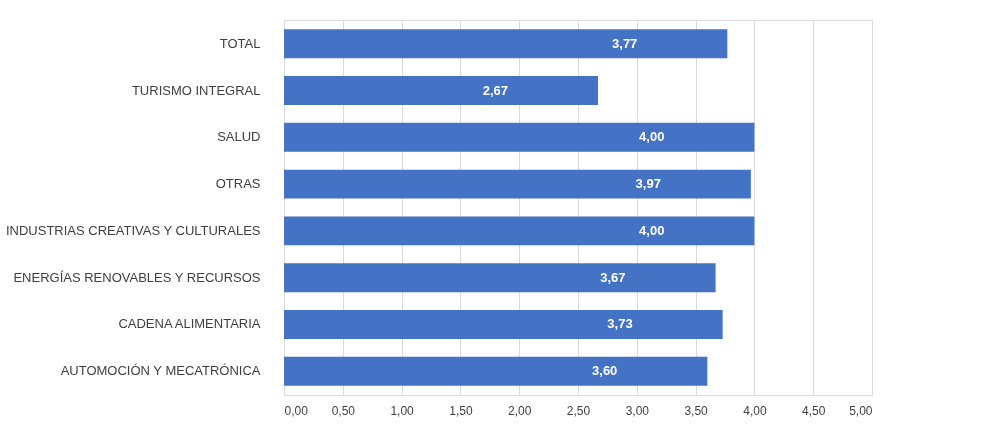  What do you see at coordinates (133, 230) in the screenshot?
I see `y-tick-label: INDUSTRIAS CREATIVAS Y CULTURALES` at bounding box center [133, 230].